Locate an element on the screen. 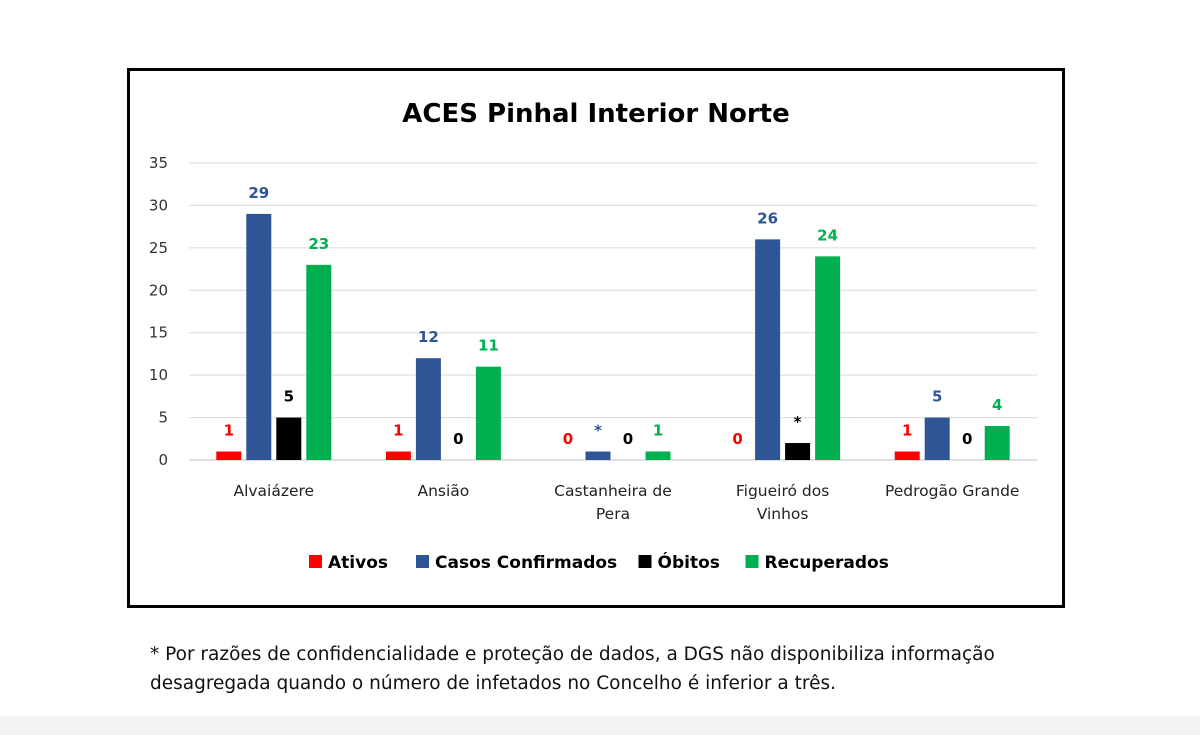  data-label: 12 is located at coordinates (428, 337).